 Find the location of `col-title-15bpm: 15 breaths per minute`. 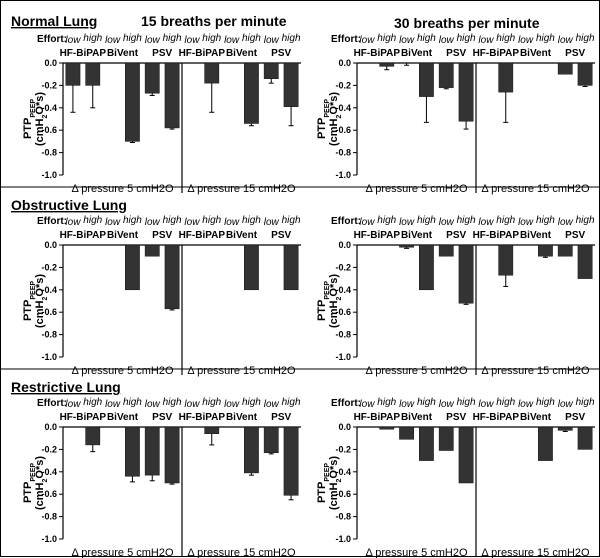

col-title-15bpm: 15 breaths per minute is located at coordinates (214, 21).